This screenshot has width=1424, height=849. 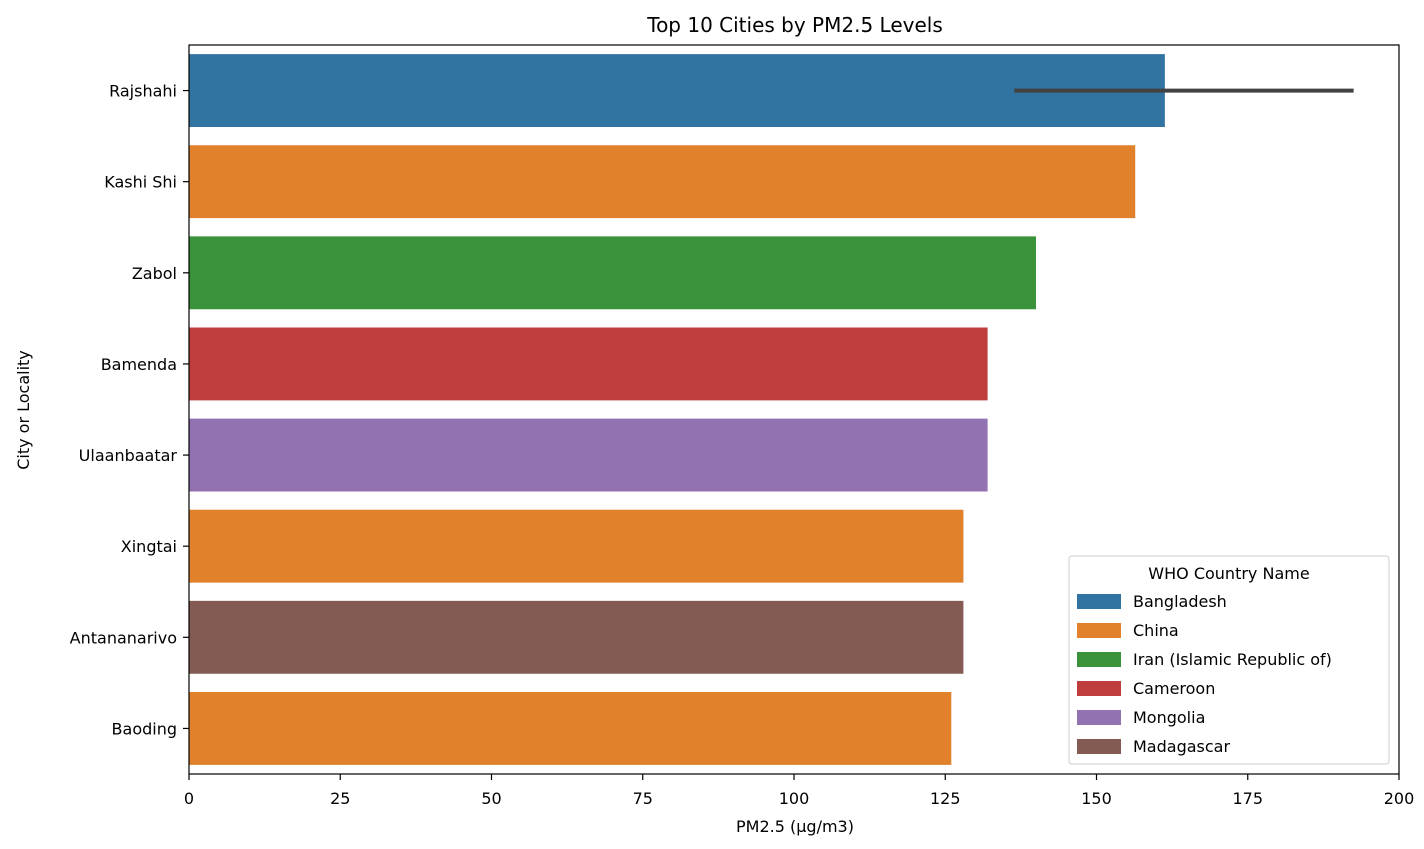 What do you see at coordinates (139, 364) in the screenshot?
I see `y-tick-label: Bamenda` at bounding box center [139, 364].